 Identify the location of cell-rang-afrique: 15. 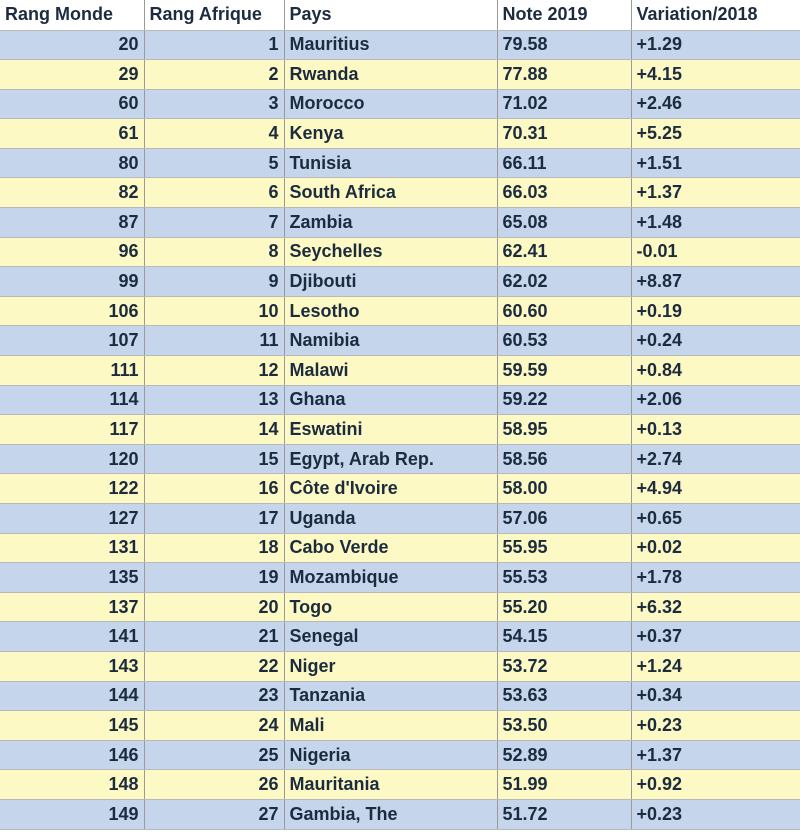
(214, 459).